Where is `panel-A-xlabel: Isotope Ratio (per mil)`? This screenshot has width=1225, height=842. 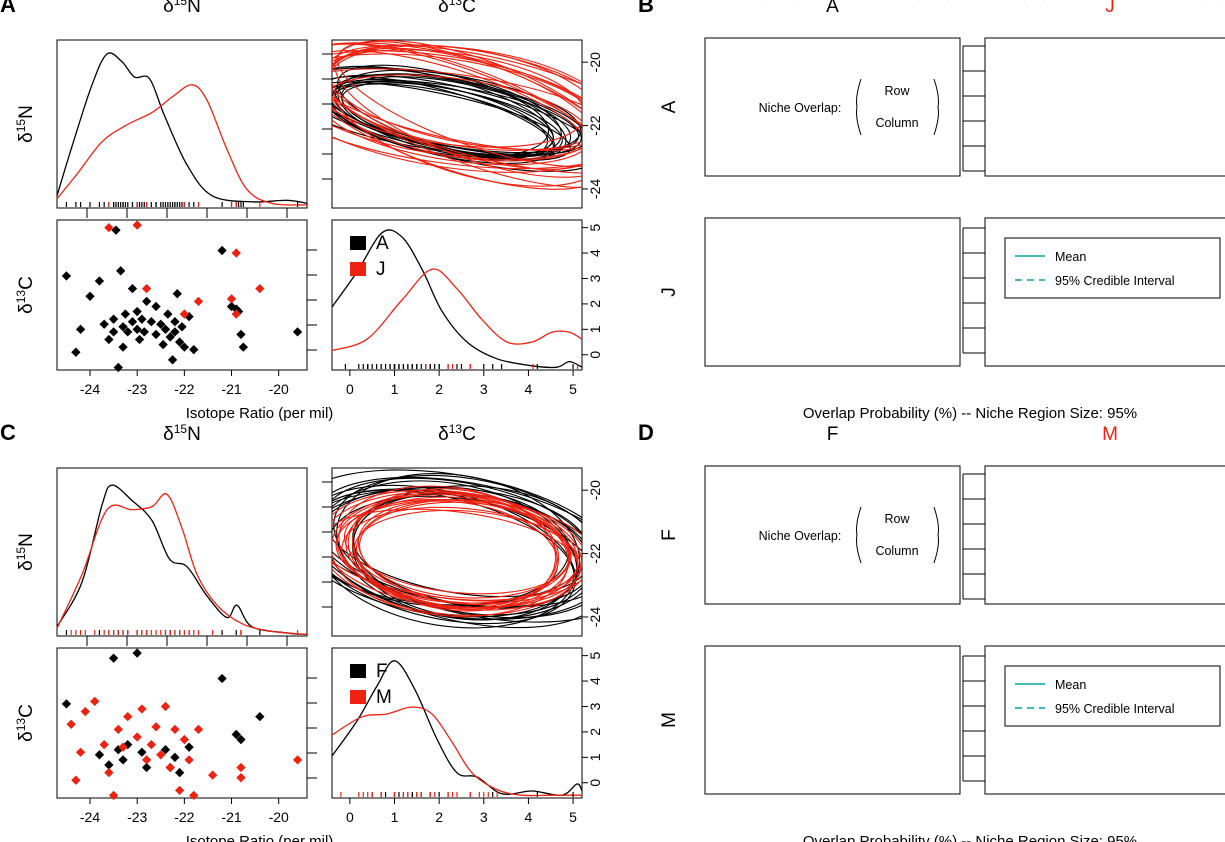
panel-A-xlabel: Isotope Ratio (per mil) is located at coordinates (260, 413).